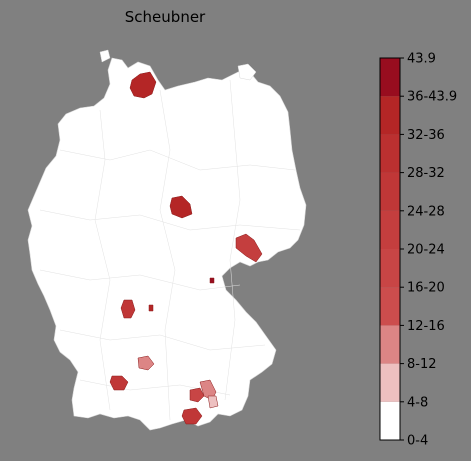 This screenshot has width=471, height=461. I want to click on region-saxony-east, so click(249, 248).